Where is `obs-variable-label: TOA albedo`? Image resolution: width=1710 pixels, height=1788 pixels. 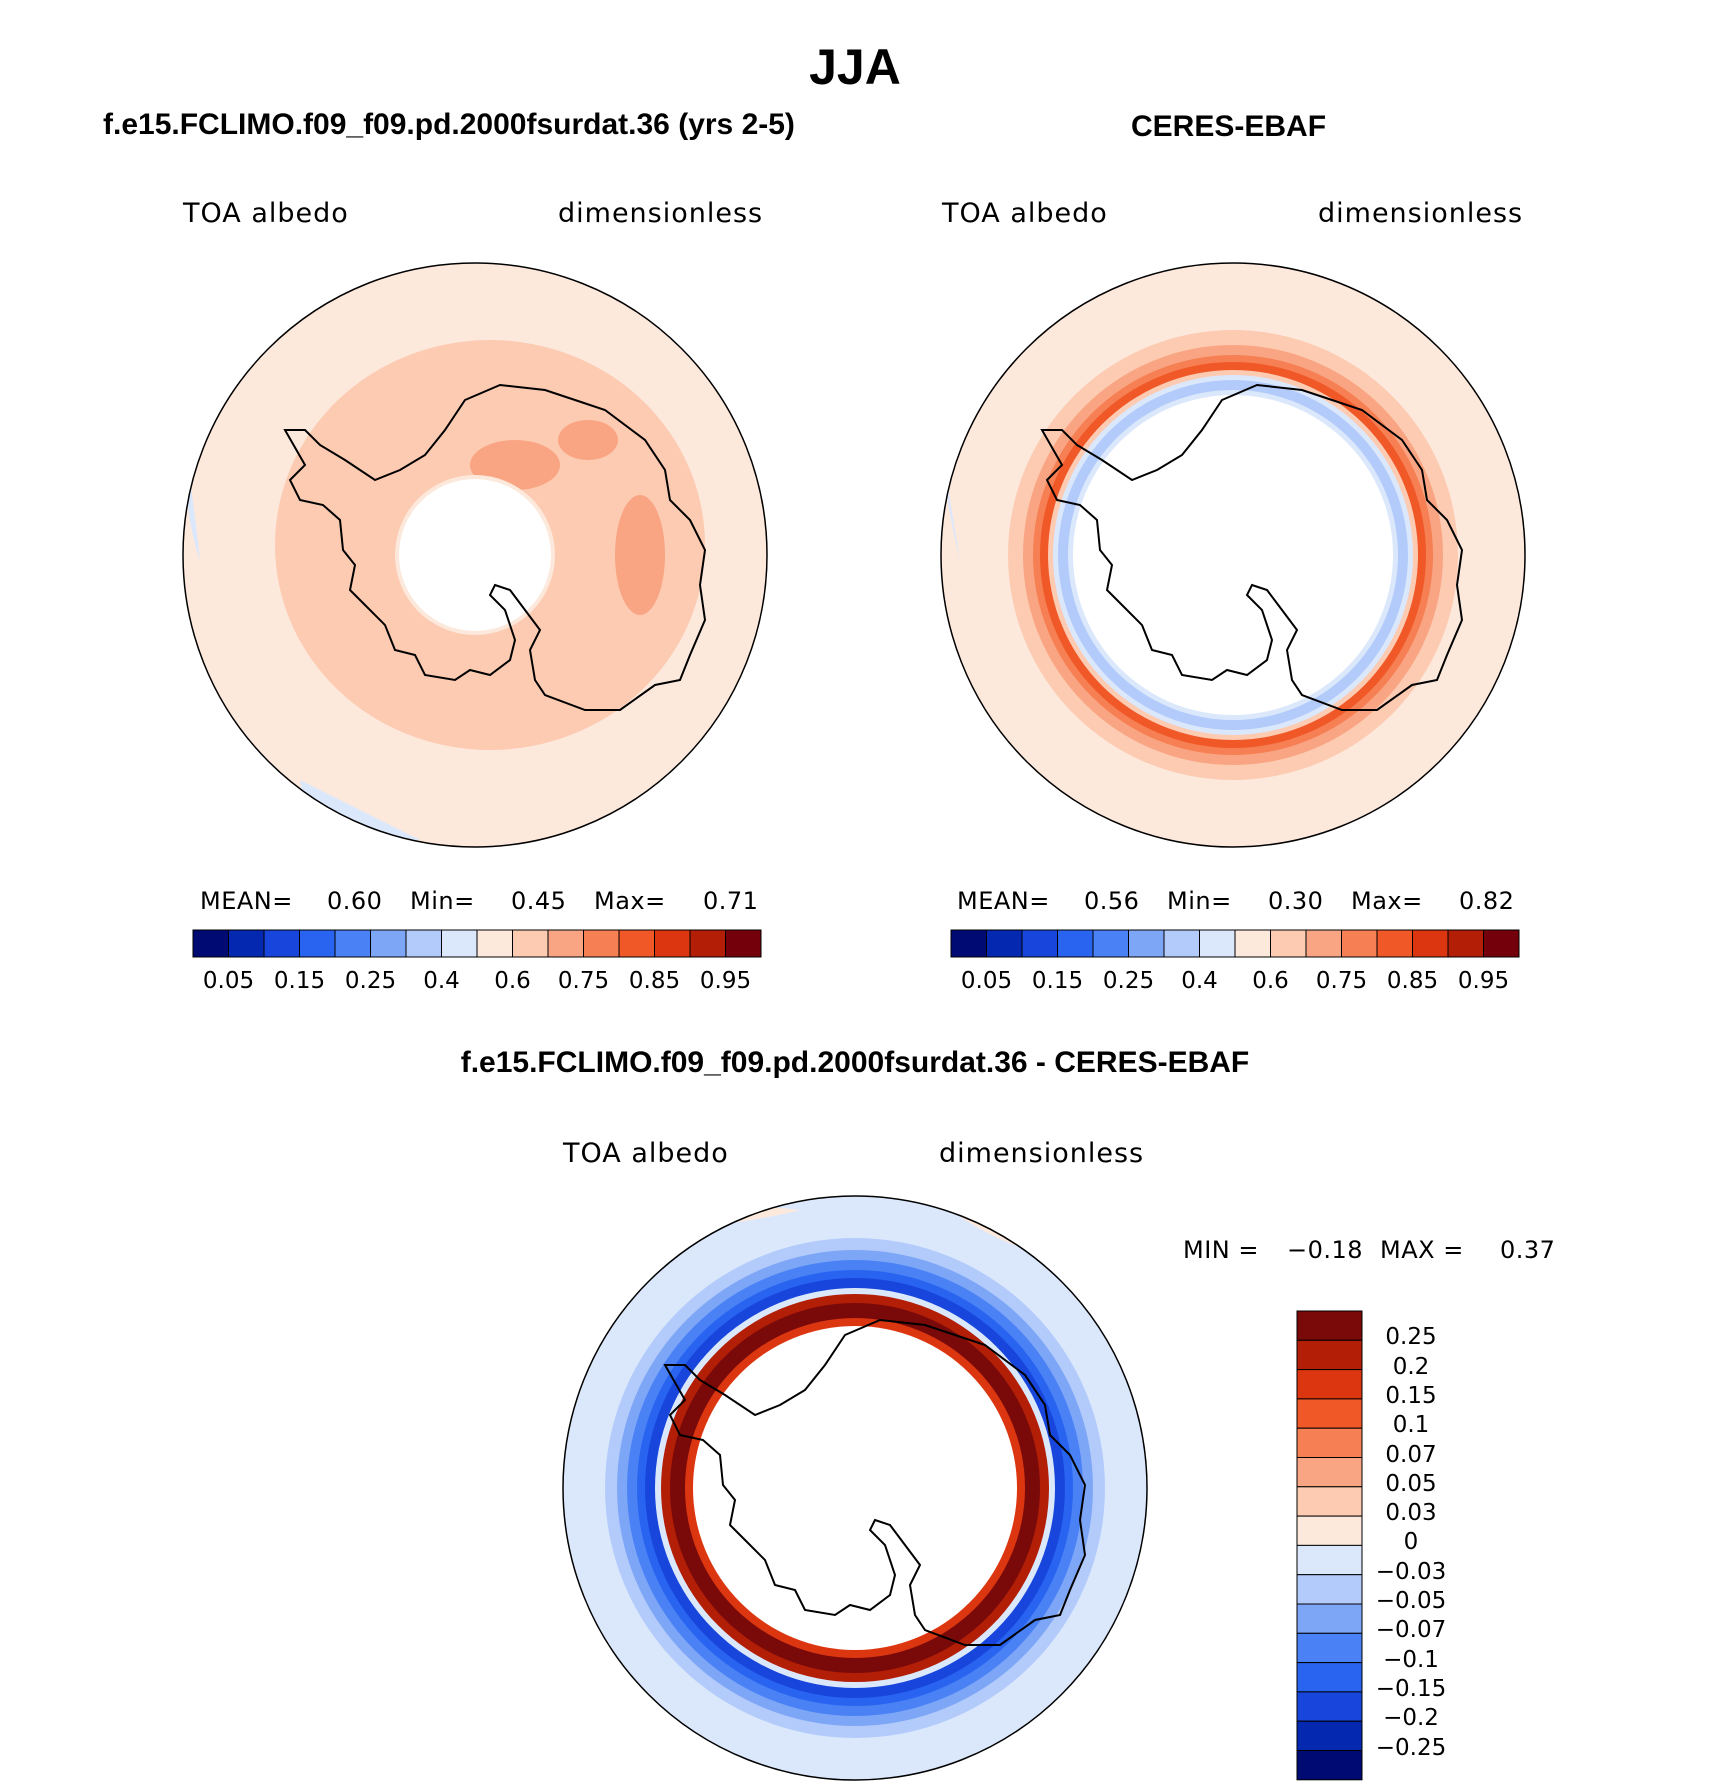
obs-variable-label: TOA albedo is located at coordinates (1025, 213).